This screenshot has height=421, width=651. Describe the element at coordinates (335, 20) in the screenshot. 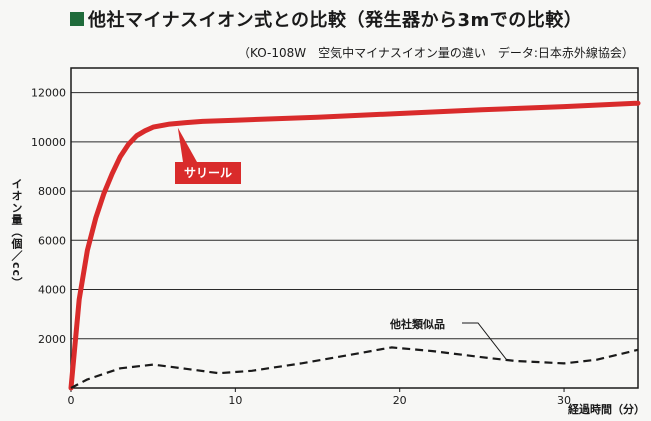

I see `chart-title-text: 他社マイナスイオン式との比較（発生器から3mでの比較）` at that location.